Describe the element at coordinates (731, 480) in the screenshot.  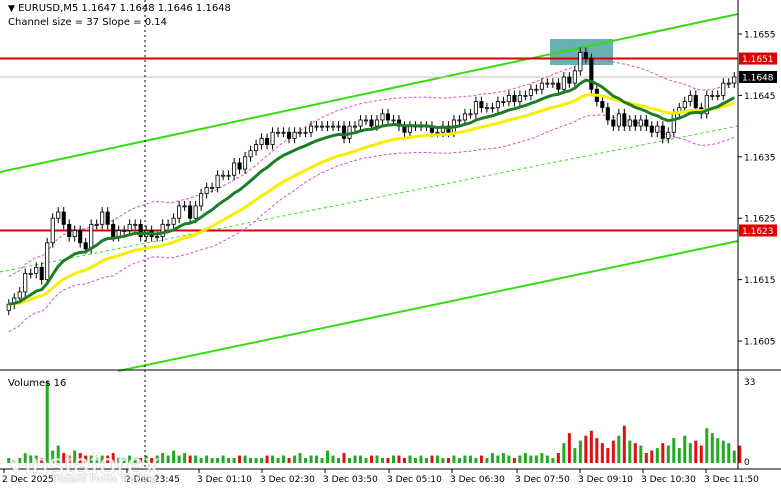
I see `time-tick-label: 3 Dec 11:50` at that location.